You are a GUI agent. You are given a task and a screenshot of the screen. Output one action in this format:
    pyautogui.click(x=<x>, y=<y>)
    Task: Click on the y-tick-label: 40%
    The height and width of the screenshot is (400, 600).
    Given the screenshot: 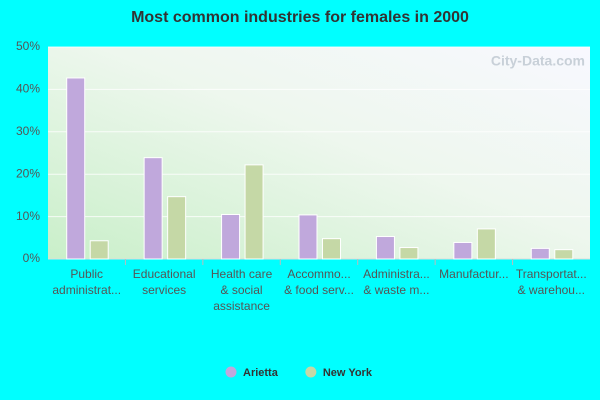 What is the action you would take?
    pyautogui.click(x=28, y=89)
    